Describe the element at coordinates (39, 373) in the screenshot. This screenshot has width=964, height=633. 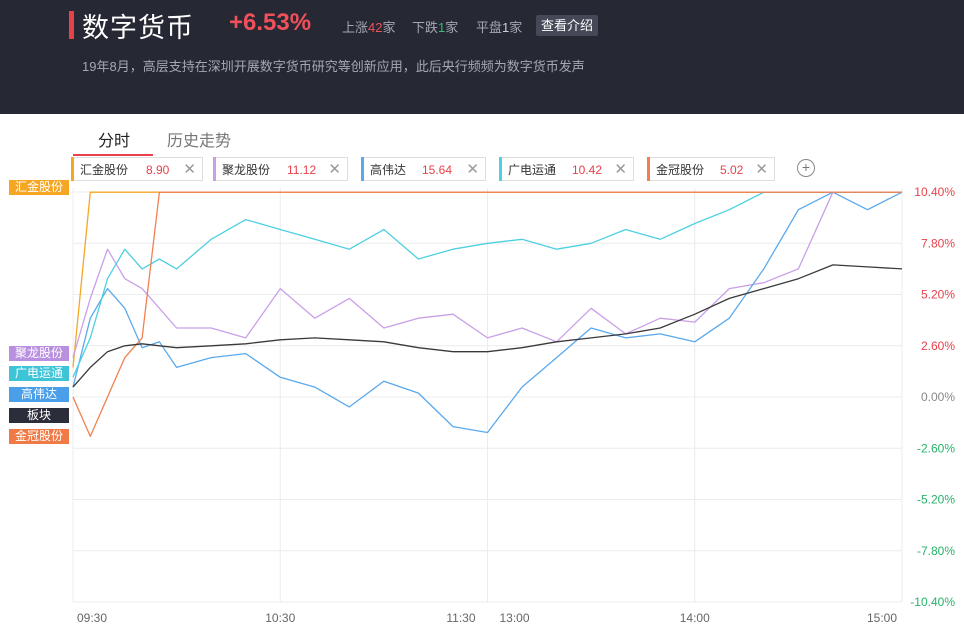
I see `side-tag-guangdian: 广电运通` at that location.